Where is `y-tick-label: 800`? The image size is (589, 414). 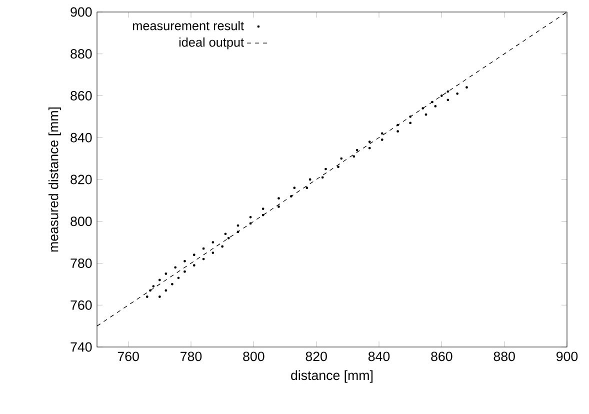
y-tick-label: 800 is located at coordinates (81, 221).